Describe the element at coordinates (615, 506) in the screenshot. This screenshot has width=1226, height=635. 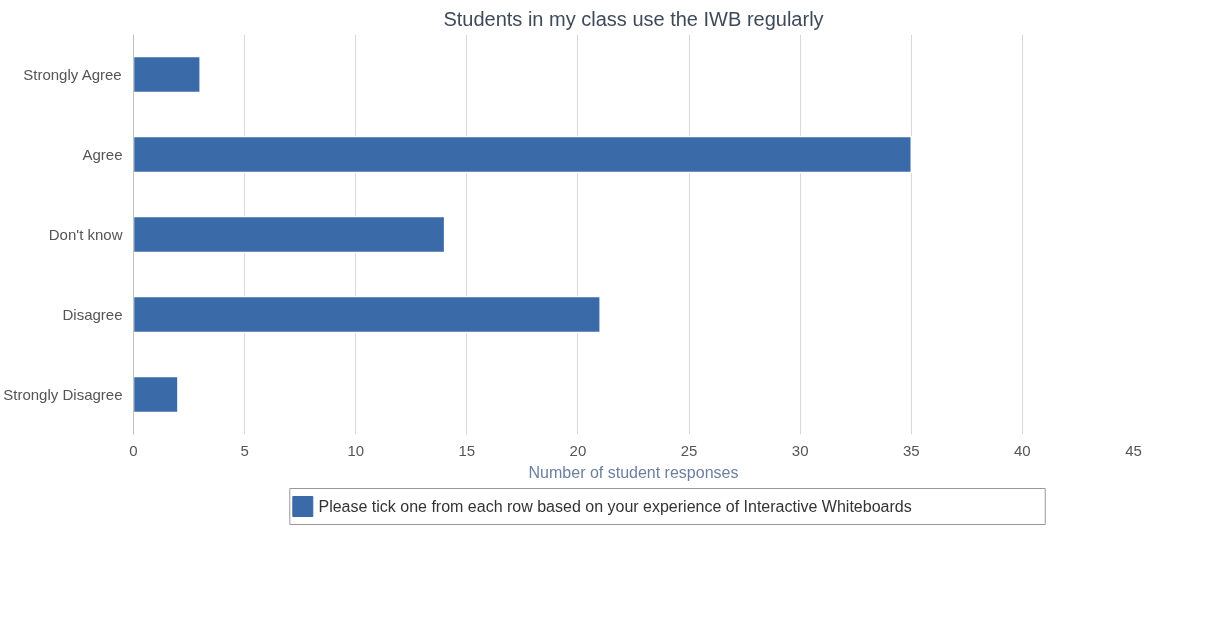
I see `legend-label: Please tick one from each row based on your experience of Interactive Whiteboards` at that location.